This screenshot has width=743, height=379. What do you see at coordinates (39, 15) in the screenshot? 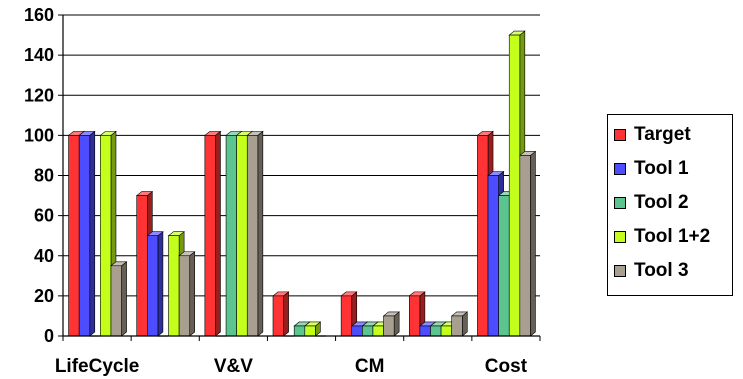
I see `y-tick-label: 160` at bounding box center [39, 15].